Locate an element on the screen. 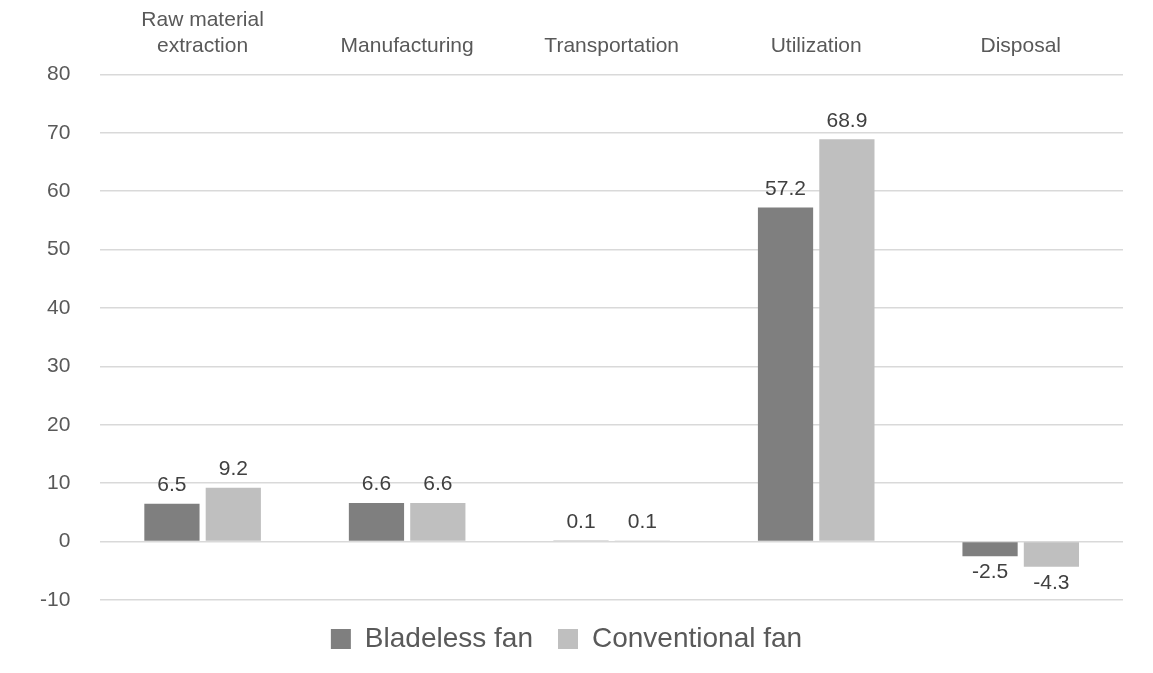  y-tick-label: 20 is located at coordinates (58, 423).